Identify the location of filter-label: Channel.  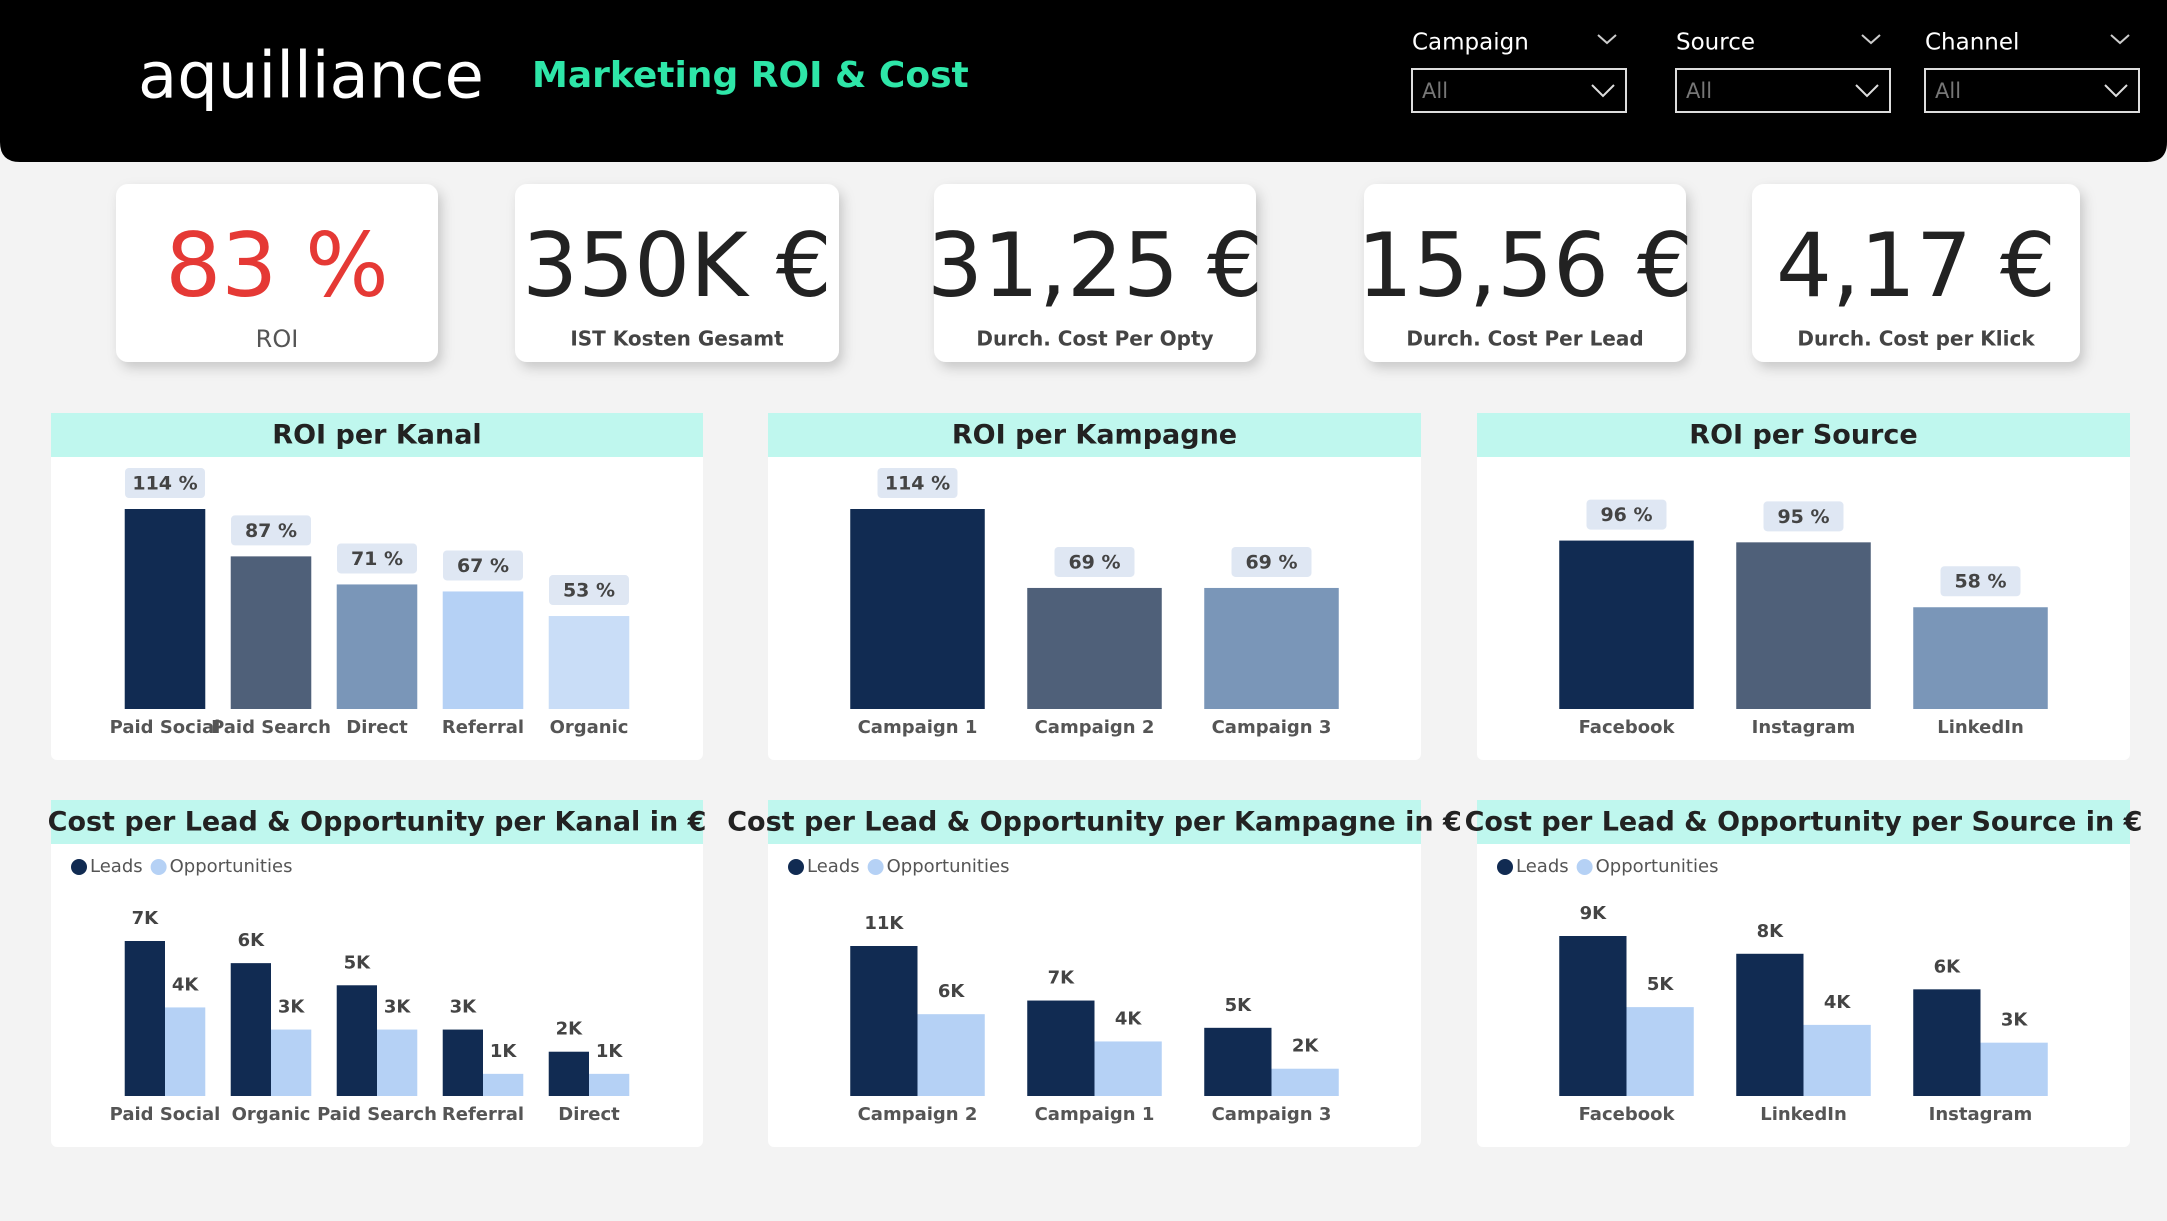
(1972, 43).